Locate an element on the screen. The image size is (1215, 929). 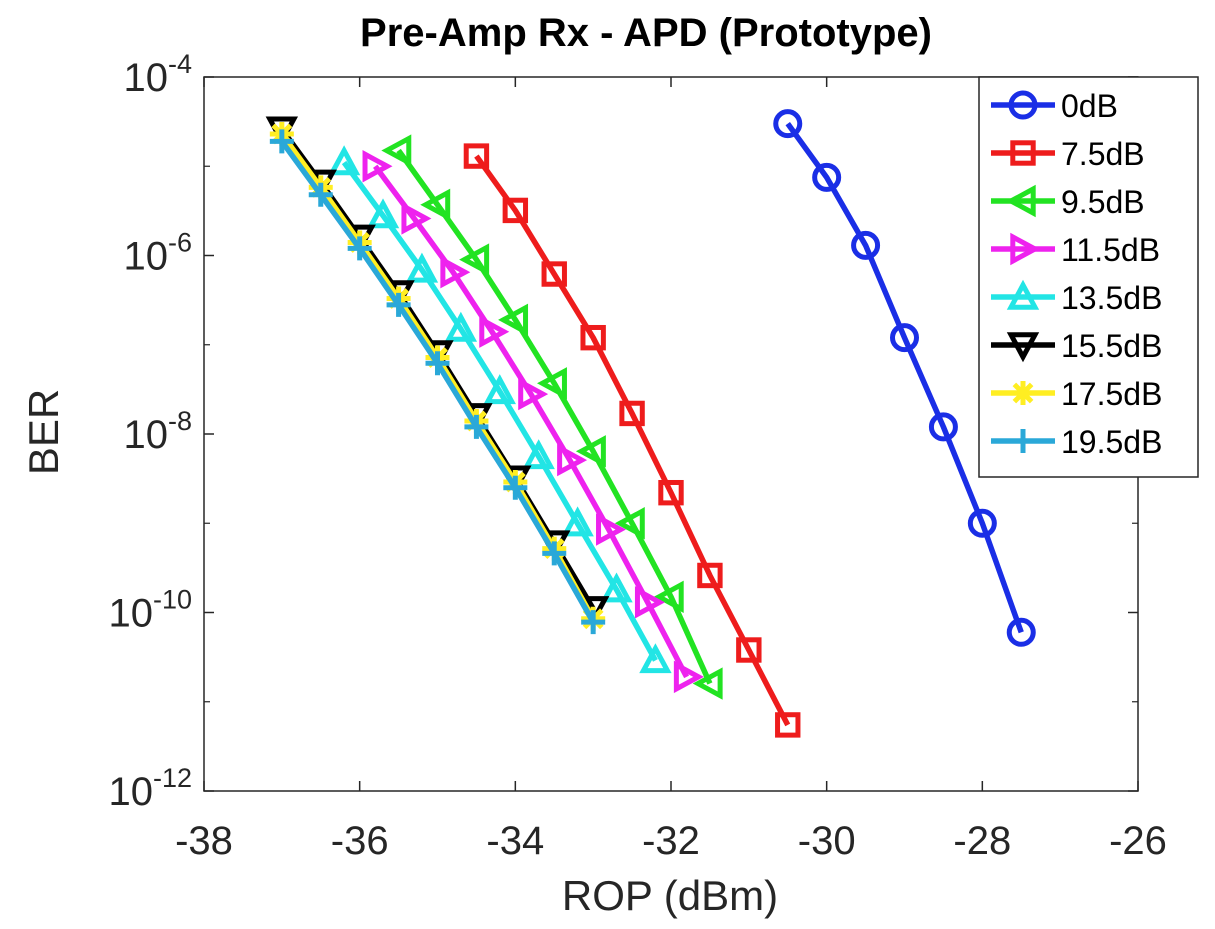
x-tick-label: -38 is located at coordinates (204, 841).